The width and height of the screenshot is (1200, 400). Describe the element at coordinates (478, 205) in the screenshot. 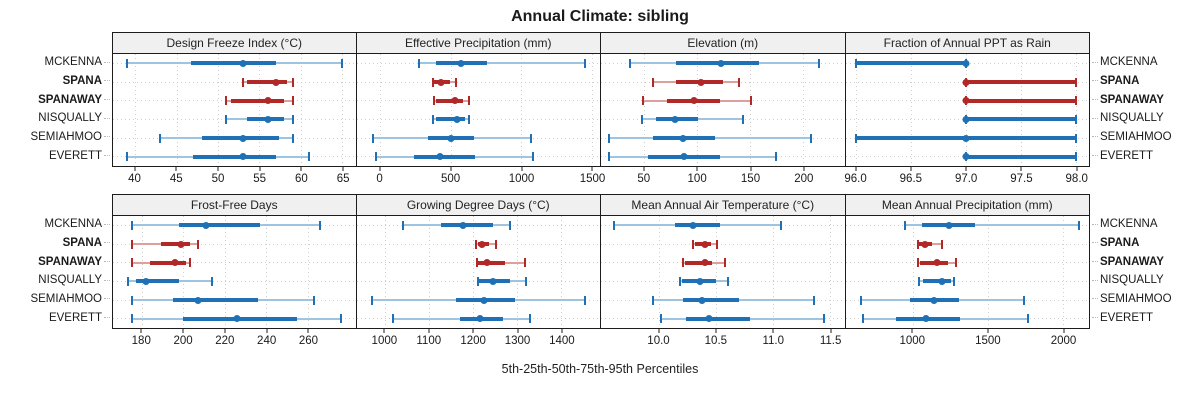

I see `panel-title: Growing Degree Days (°C)` at that location.